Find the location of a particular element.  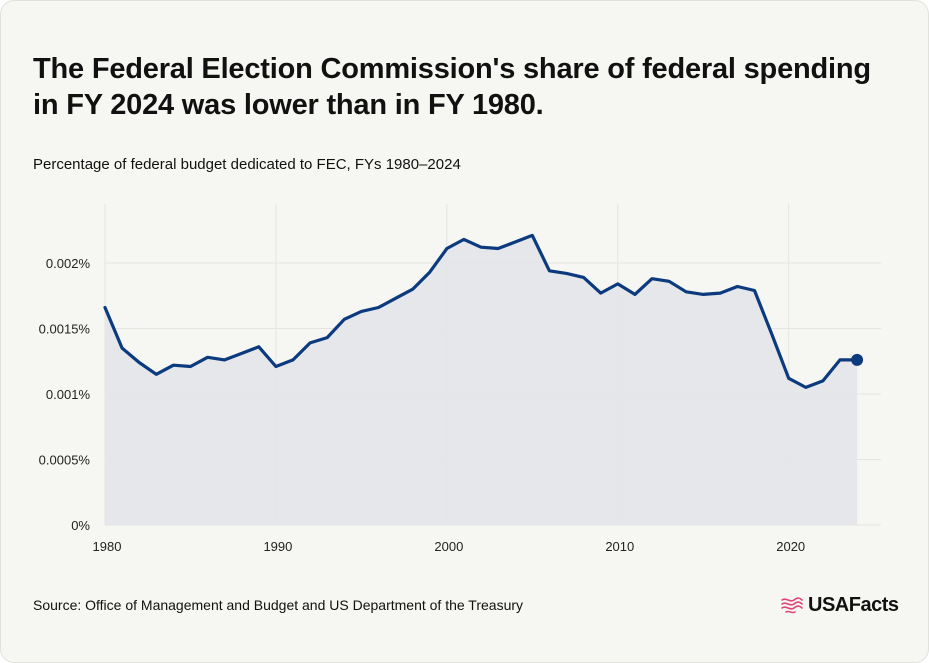

x-tick-label: 2020 is located at coordinates (790, 546).